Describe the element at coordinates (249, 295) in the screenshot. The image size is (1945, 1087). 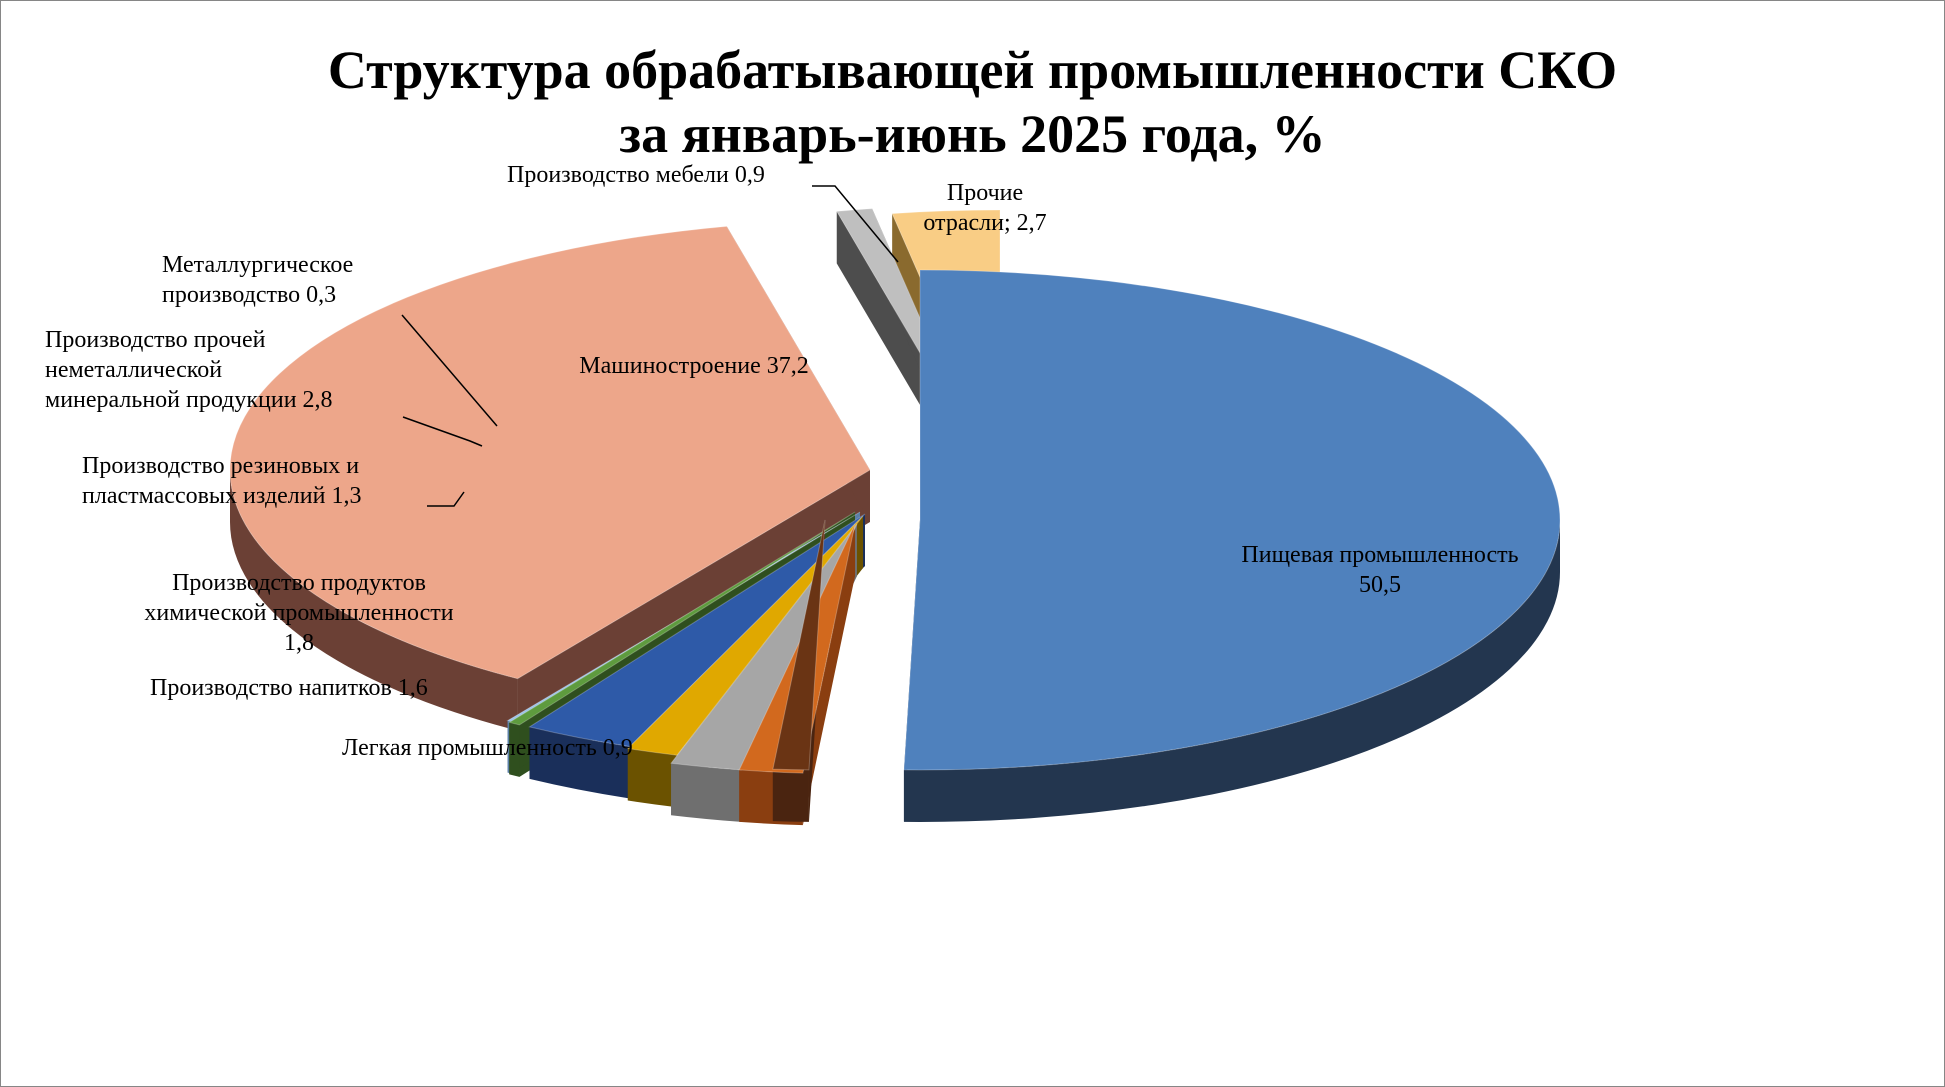
I see `slice-label-line: производство 0,3` at that location.